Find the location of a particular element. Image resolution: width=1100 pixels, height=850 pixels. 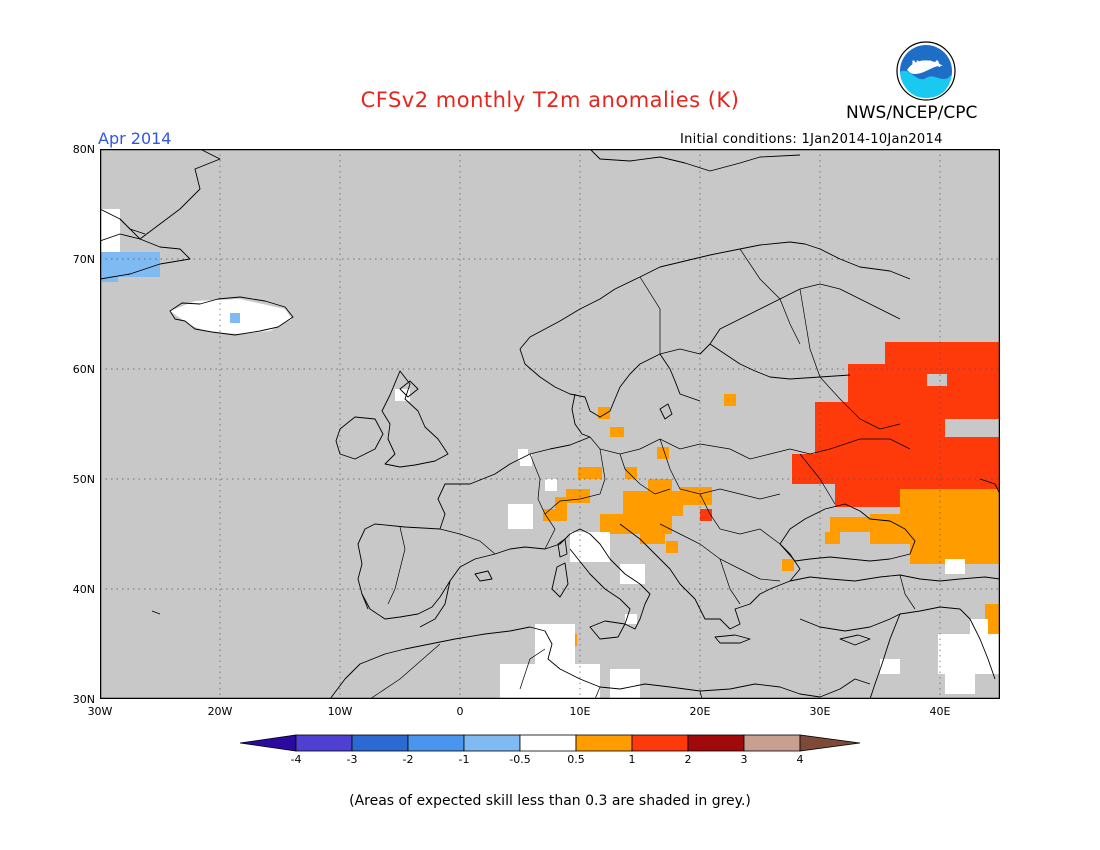

valid-month-label: Apr 2014 is located at coordinates (135, 138).